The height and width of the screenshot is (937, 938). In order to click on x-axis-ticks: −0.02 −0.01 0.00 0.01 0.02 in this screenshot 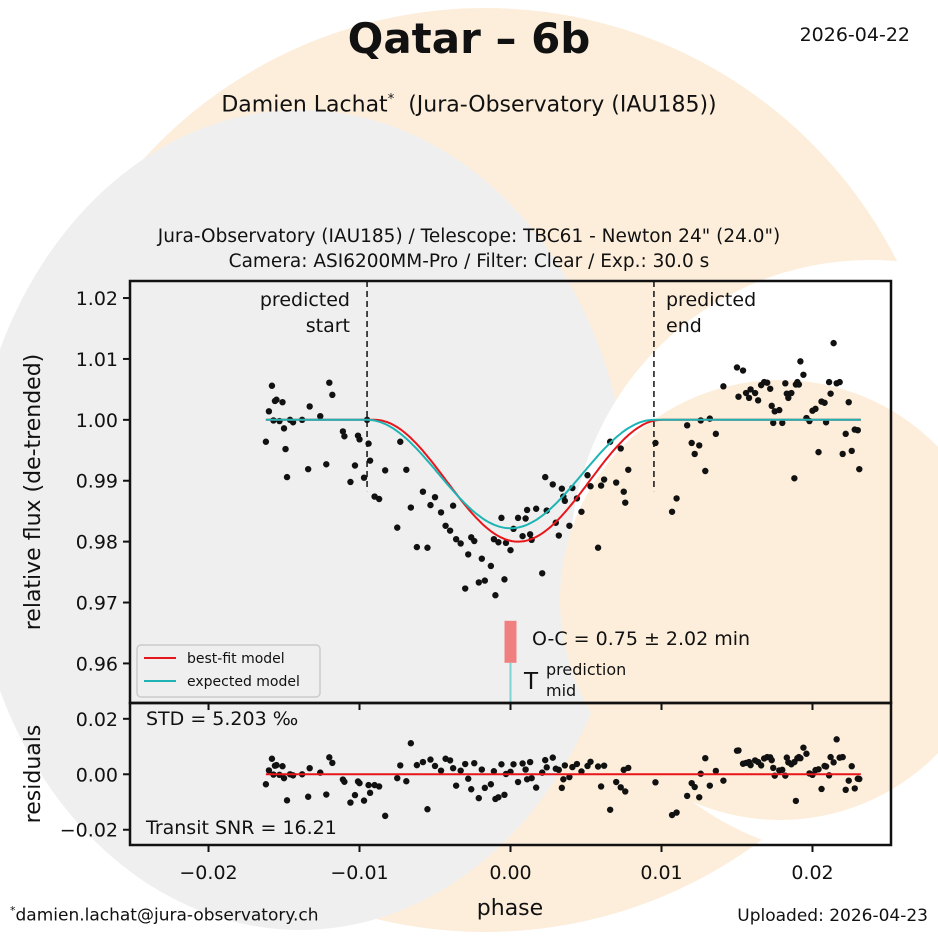, I will do `click(506, 793)`.